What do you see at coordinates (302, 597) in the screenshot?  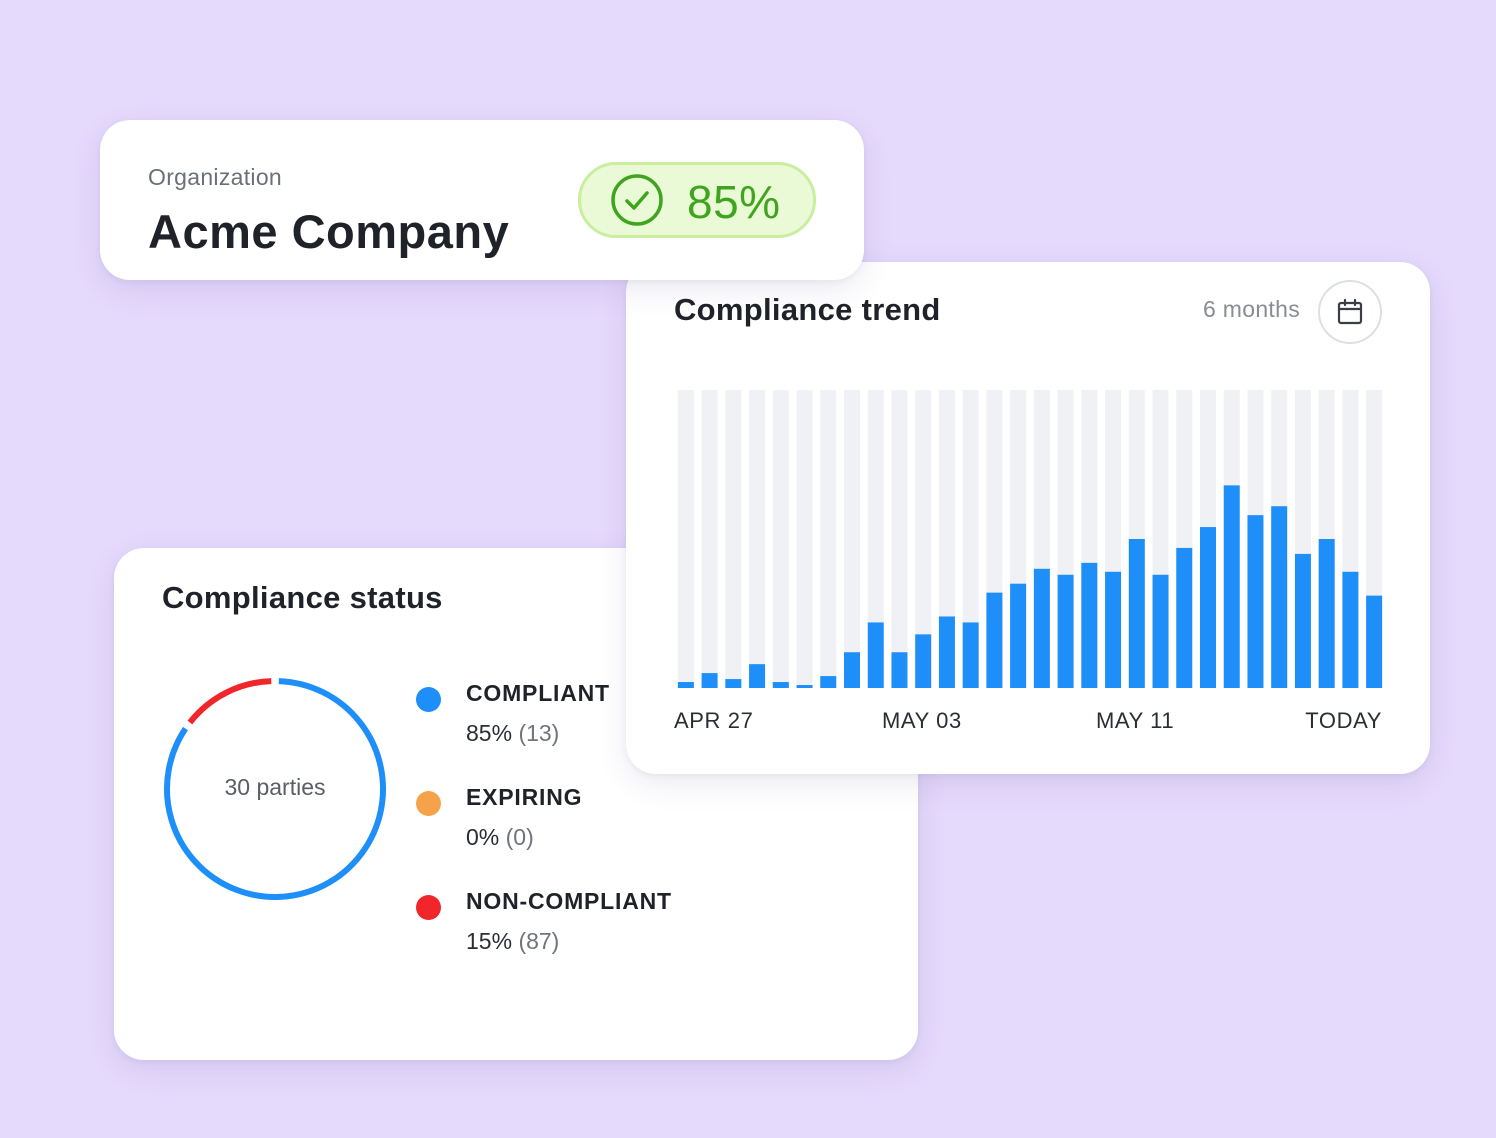 I see `compliance-status-title: Compliance status` at bounding box center [302, 597].